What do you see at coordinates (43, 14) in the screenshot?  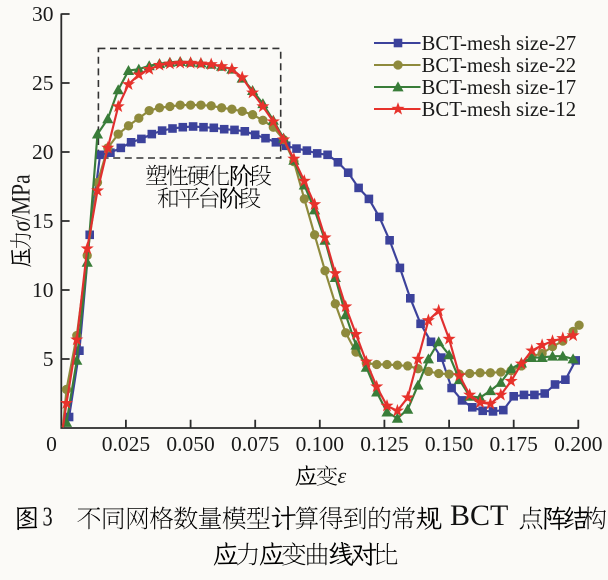 I see `svg-text: 30` at bounding box center [43, 14].